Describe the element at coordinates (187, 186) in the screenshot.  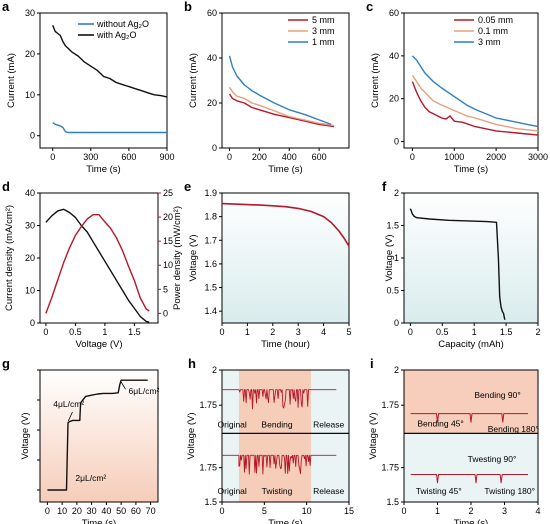
I see `panel-letter: e` at that location.